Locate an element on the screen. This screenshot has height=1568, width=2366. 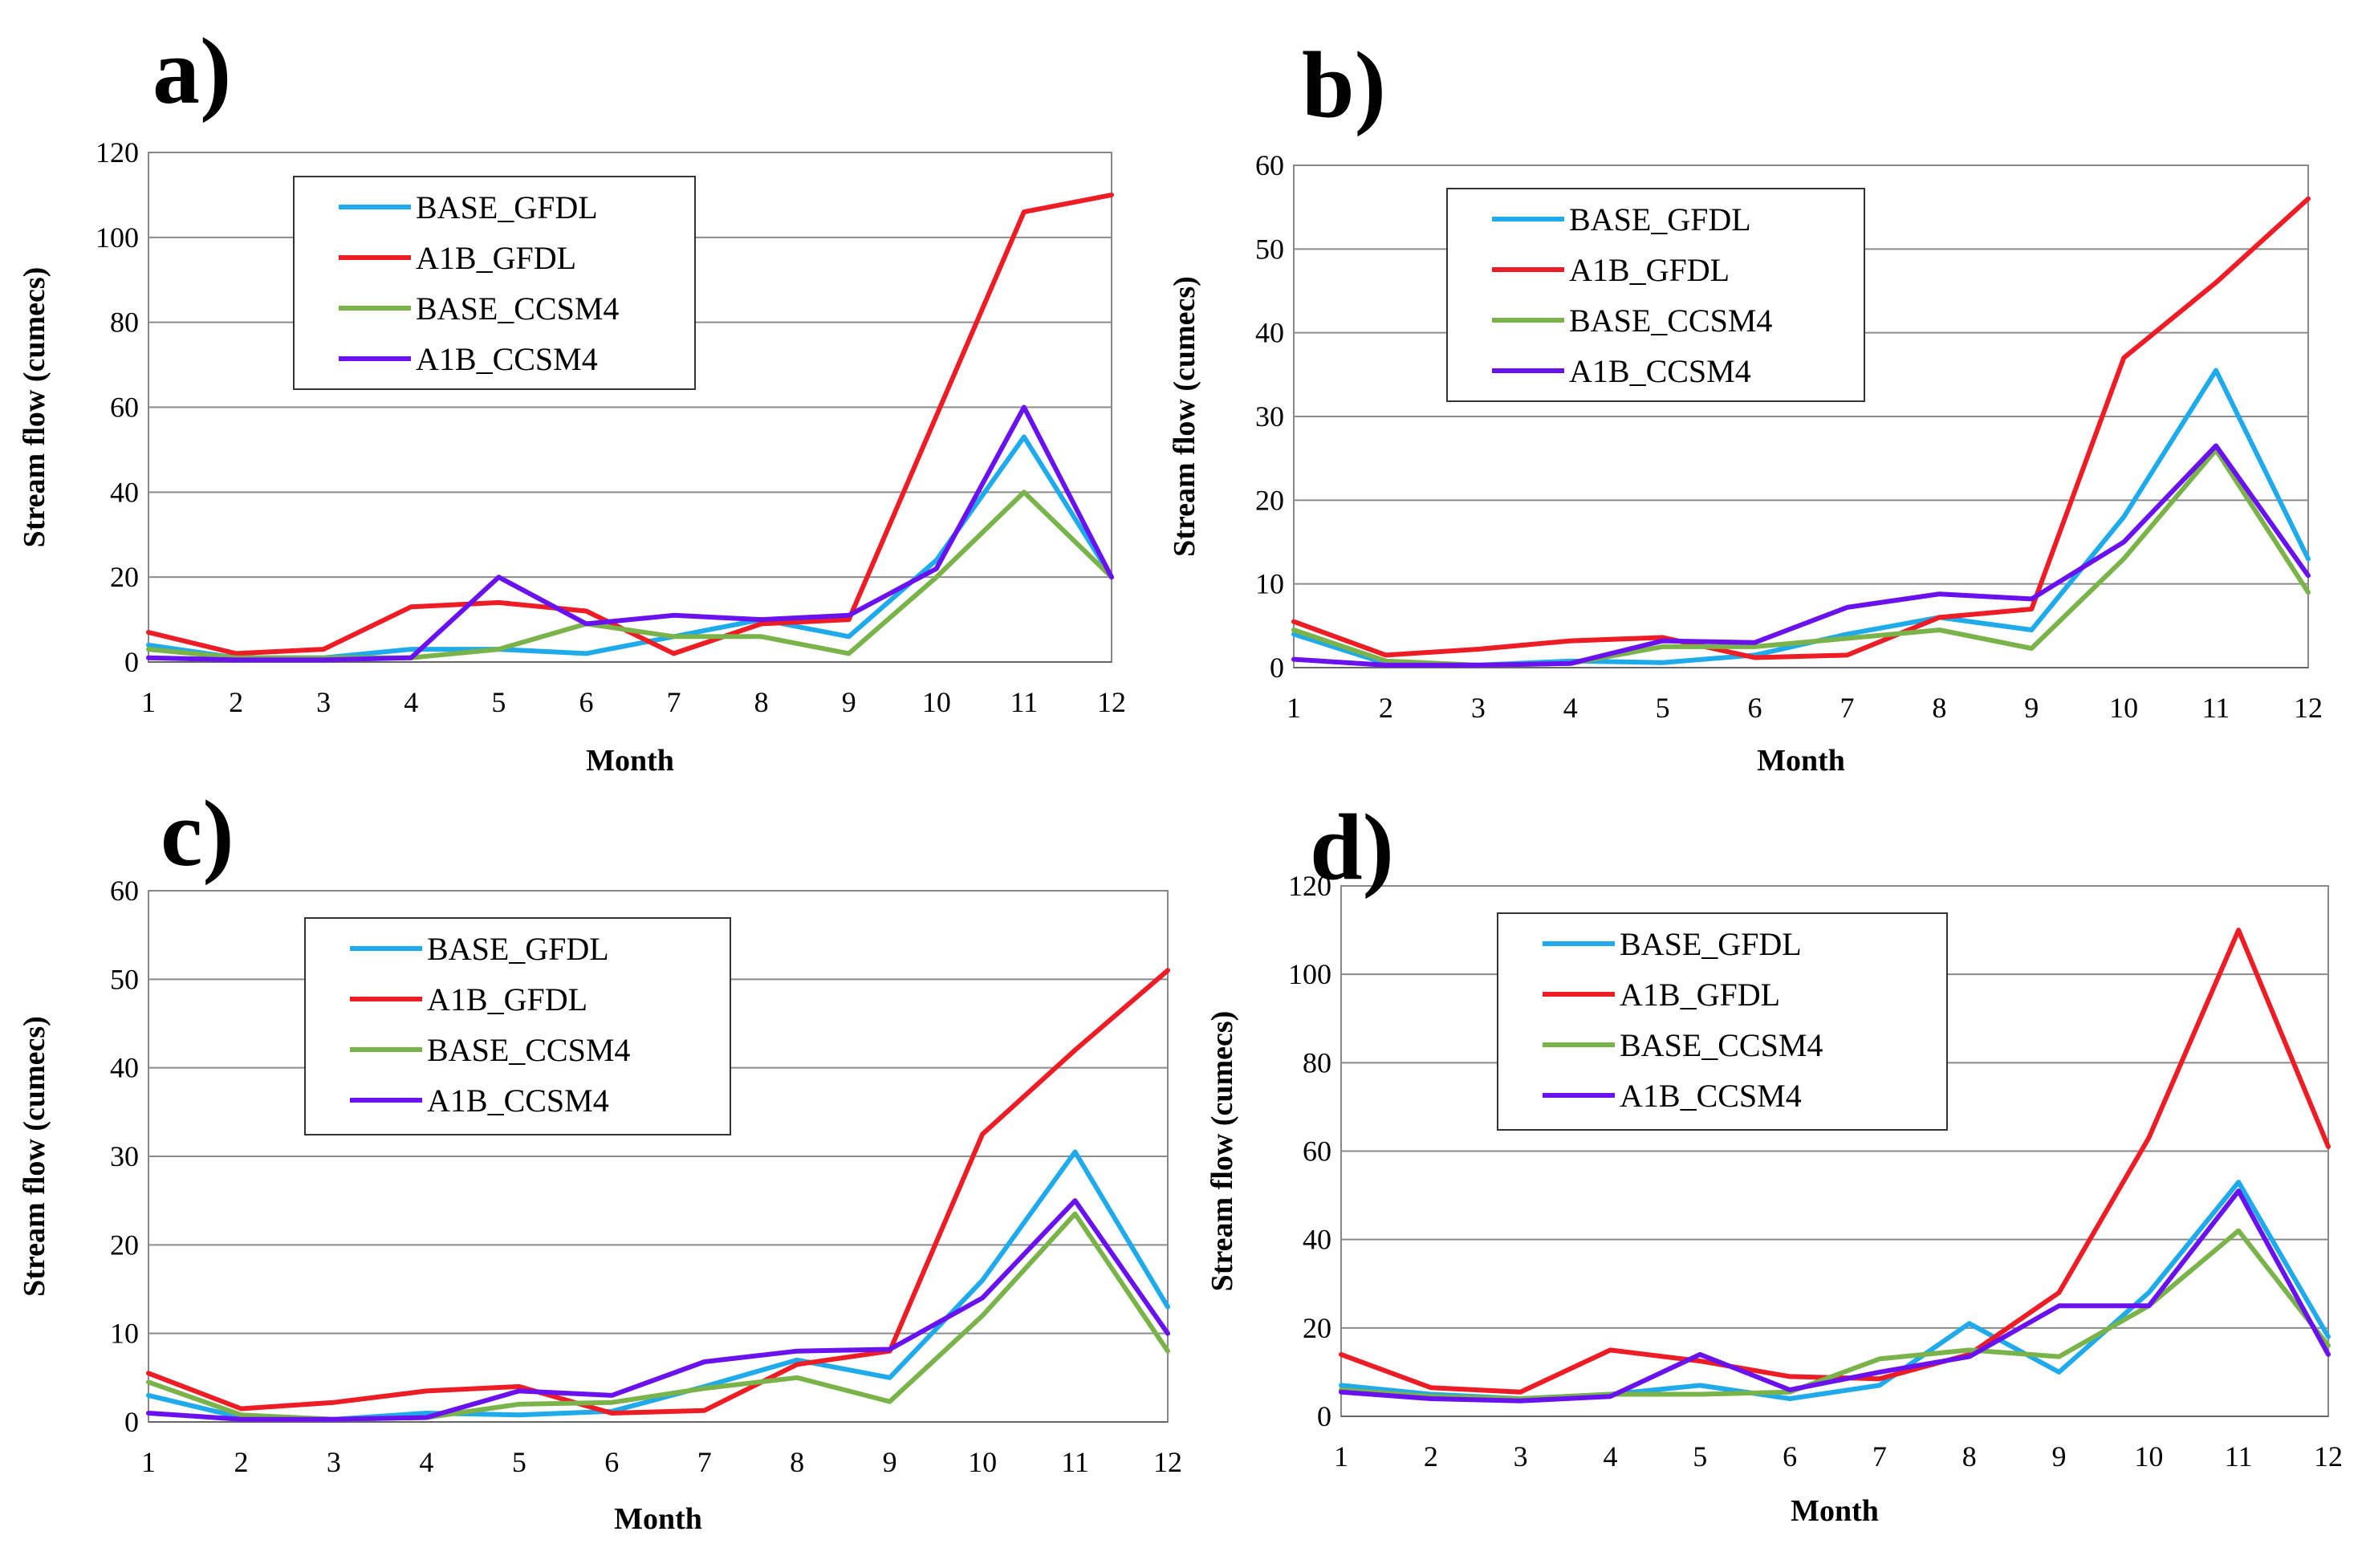
legend-label-base-gfdl: BASE_GFDL is located at coordinates (1660, 219).